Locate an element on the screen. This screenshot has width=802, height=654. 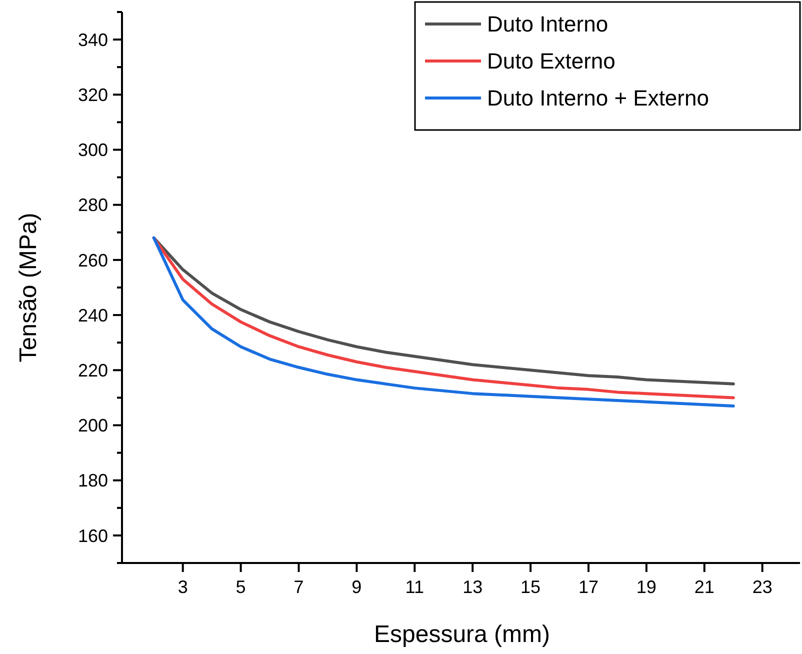
x-tick-label: 21 is located at coordinates (704, 587).